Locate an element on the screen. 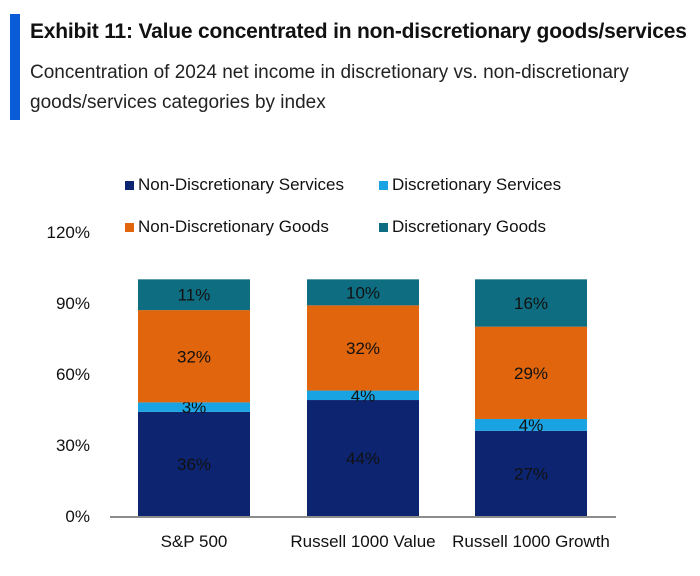 The image size is (700, 576). legend-label: Non-Discretionary Goods is located at coordinates (233, 226).